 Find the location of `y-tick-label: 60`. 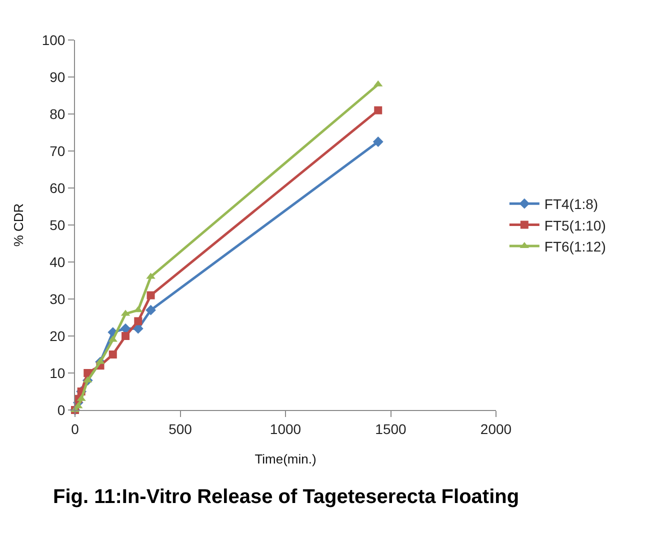

y-tick-label: 60 is located at coordinates (58, 188).